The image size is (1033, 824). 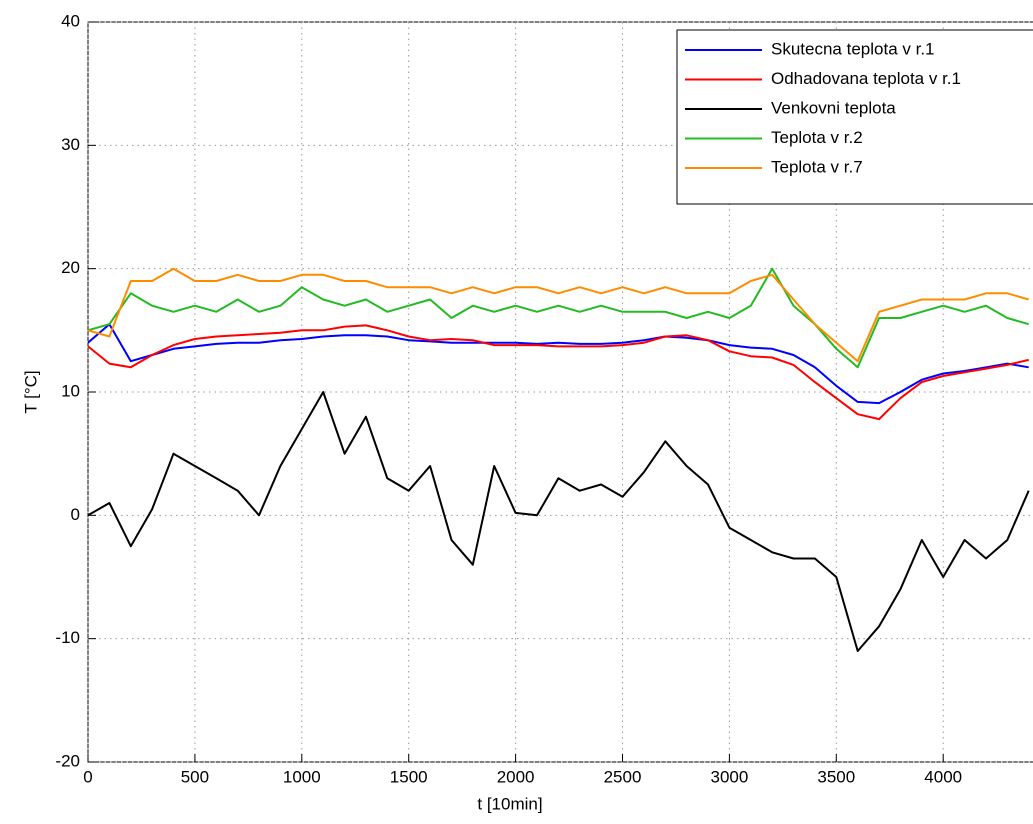 I want to click on y-tick-label: -10, so click(x=67, y=637).